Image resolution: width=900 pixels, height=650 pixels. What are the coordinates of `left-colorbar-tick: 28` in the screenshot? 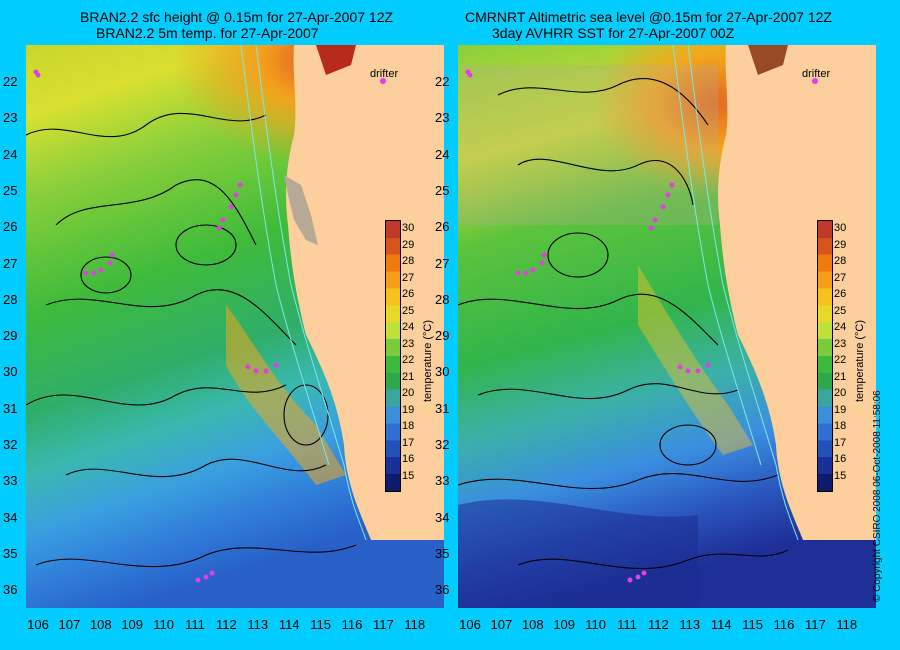 It's located at (408, 261).